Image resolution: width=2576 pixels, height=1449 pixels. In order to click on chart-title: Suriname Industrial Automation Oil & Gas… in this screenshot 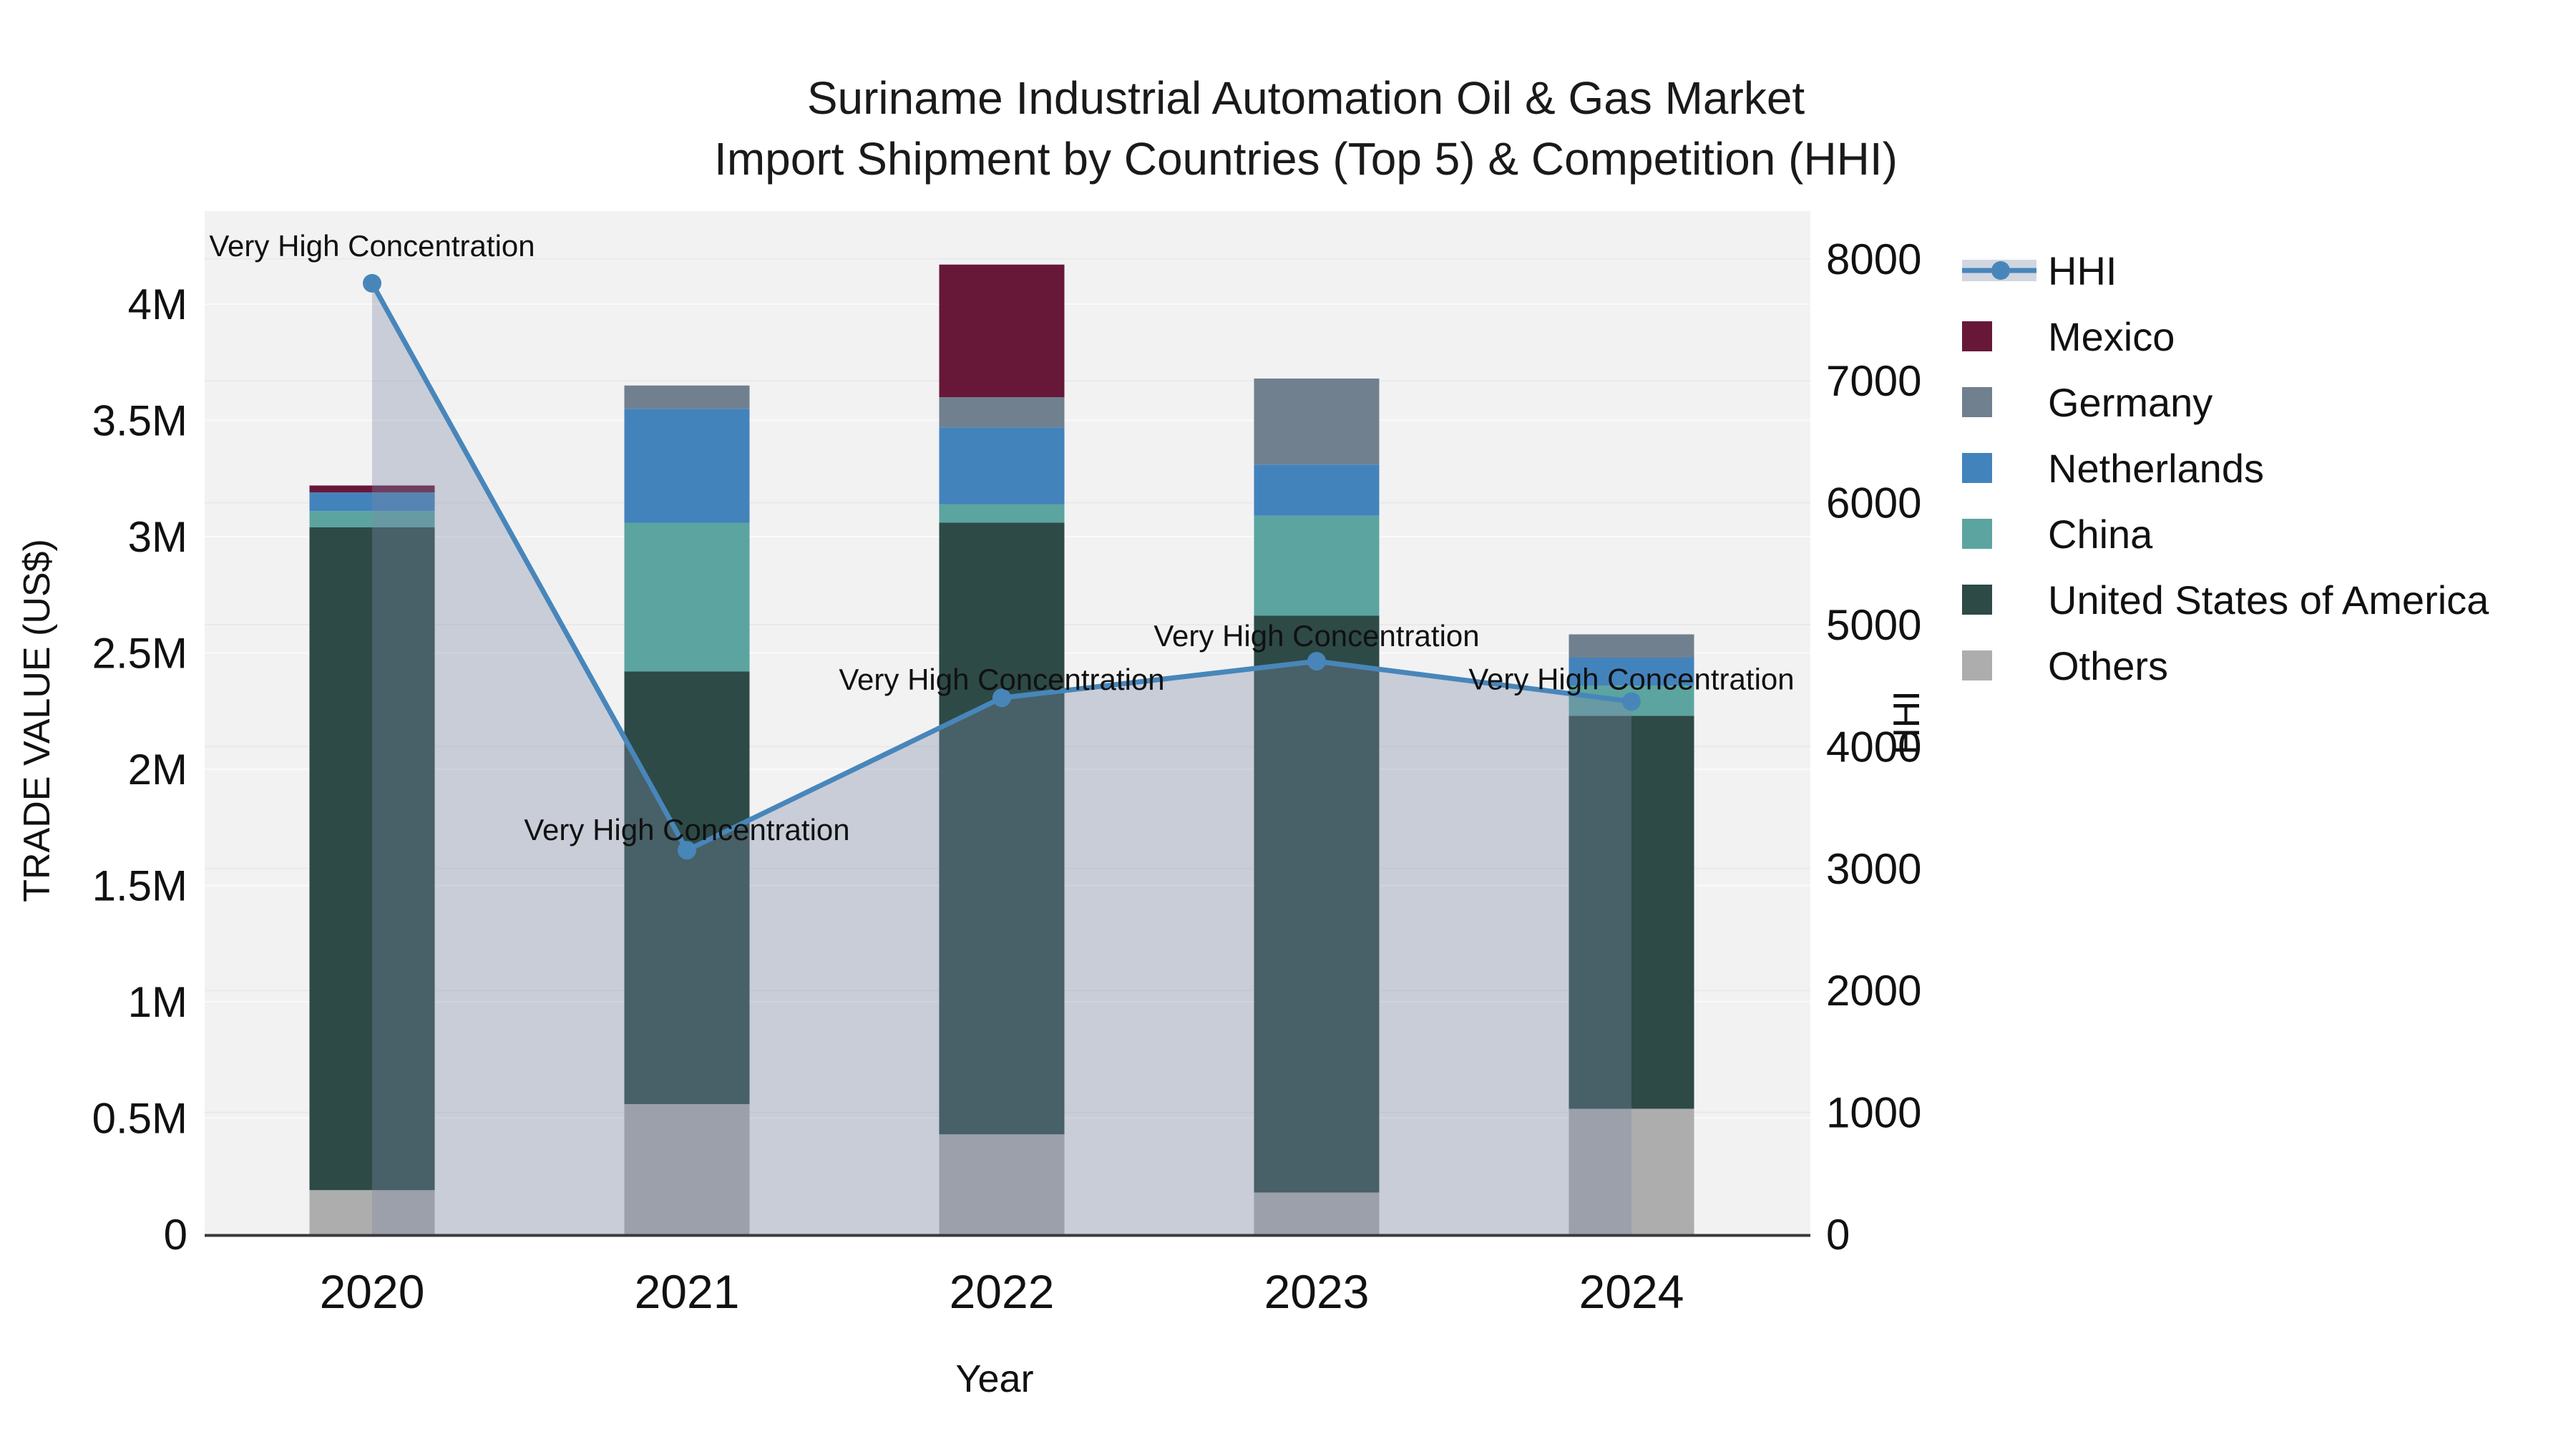, I will do `click(1306, 129)`.